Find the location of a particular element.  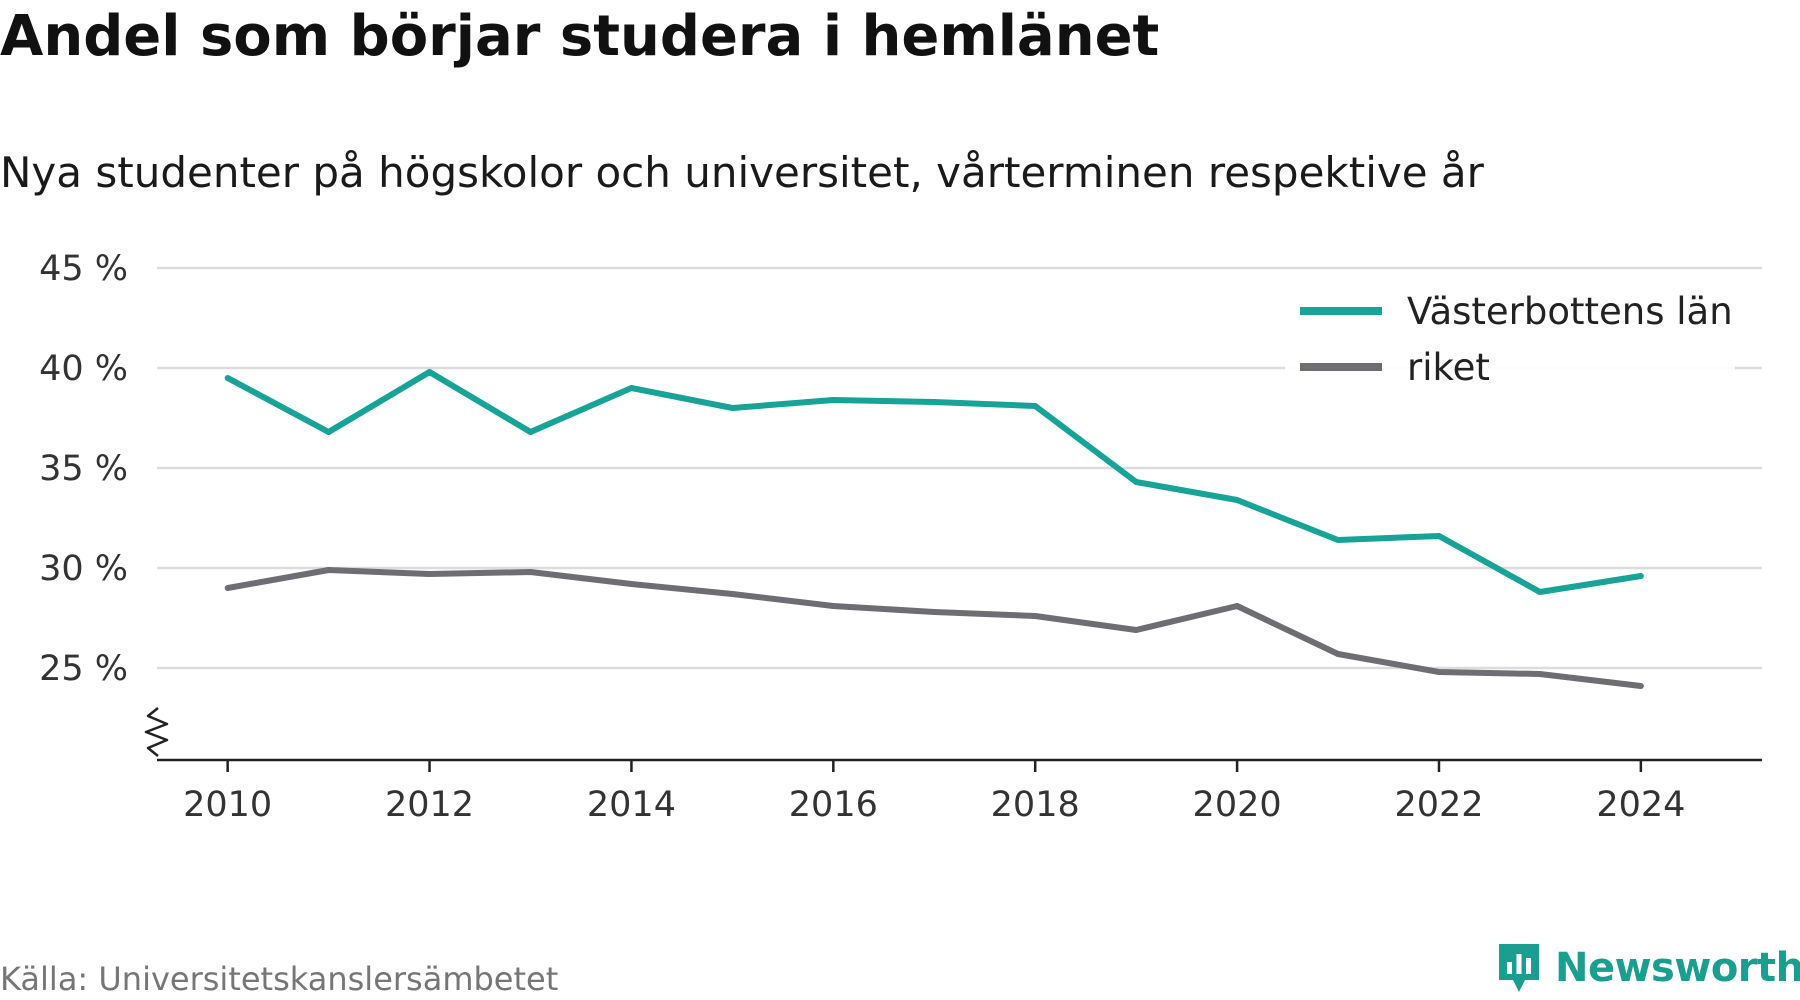

legend-label: Västerbottens län is located at coordinates (1570, 311).